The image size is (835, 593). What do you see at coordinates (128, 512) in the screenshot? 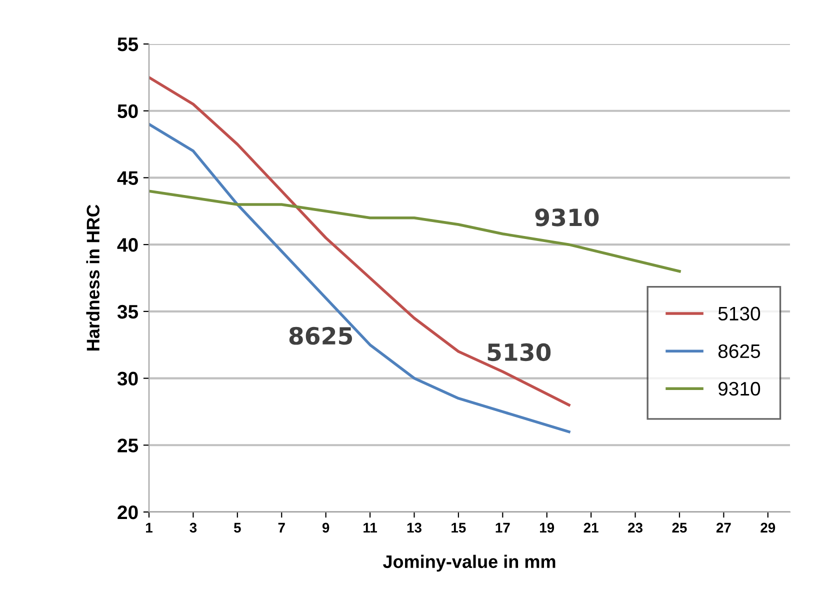
I see `y-tick-label: 20` at bounding box center [128, 512].